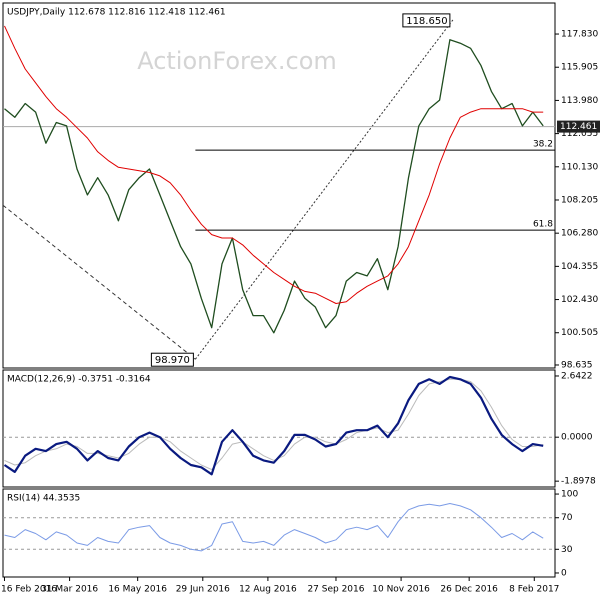  I want to click on y-tick-label: 0.0000, so click(577, 438).